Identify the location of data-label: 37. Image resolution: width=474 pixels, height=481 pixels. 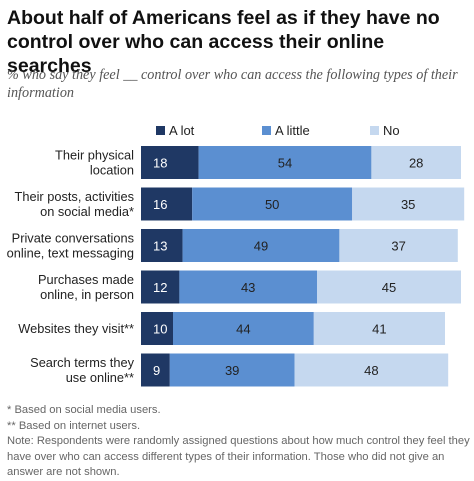
(398, 245).